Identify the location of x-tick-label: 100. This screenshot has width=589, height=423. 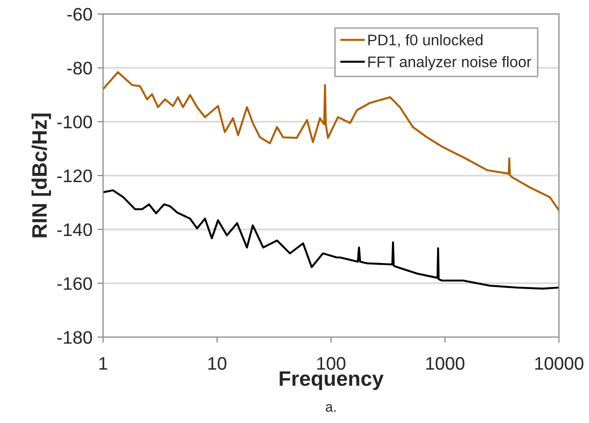
(331, 363).